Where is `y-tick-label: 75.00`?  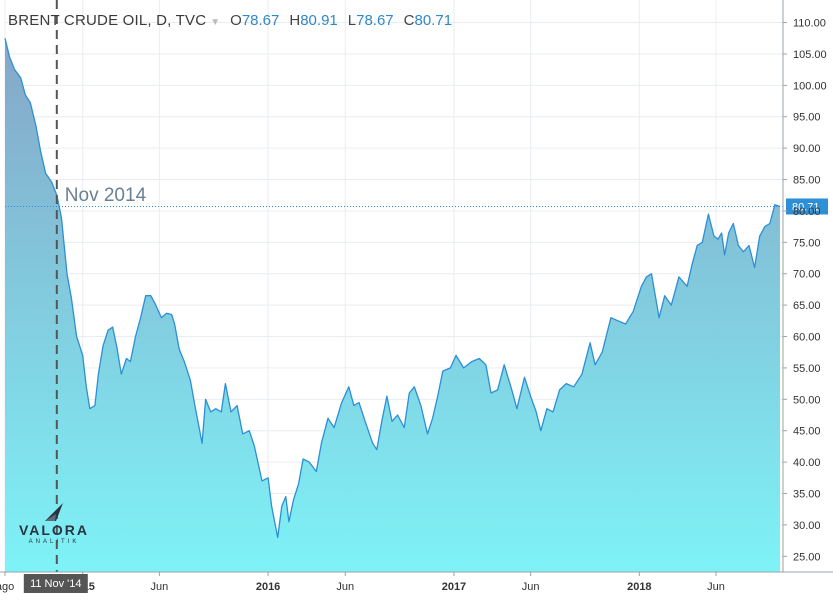
y-tick-label: 75.00 is located at coordinates (807, 243).